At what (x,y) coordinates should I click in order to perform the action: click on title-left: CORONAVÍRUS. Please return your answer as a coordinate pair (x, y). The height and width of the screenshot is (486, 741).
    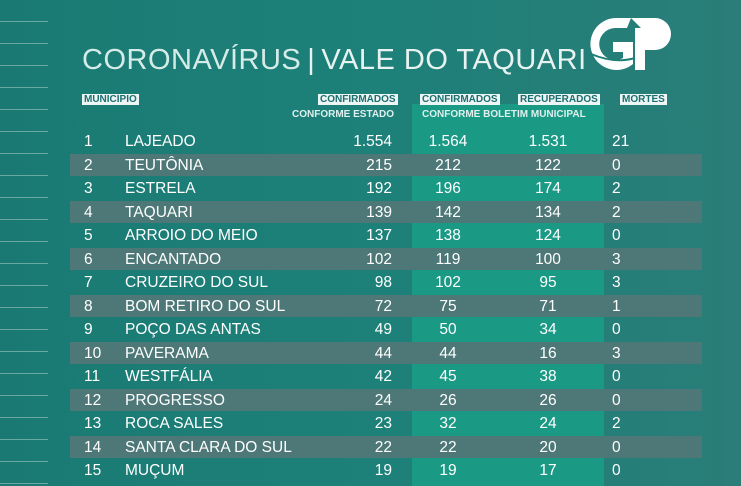
    Looking at the image, I should click on (192, 60).